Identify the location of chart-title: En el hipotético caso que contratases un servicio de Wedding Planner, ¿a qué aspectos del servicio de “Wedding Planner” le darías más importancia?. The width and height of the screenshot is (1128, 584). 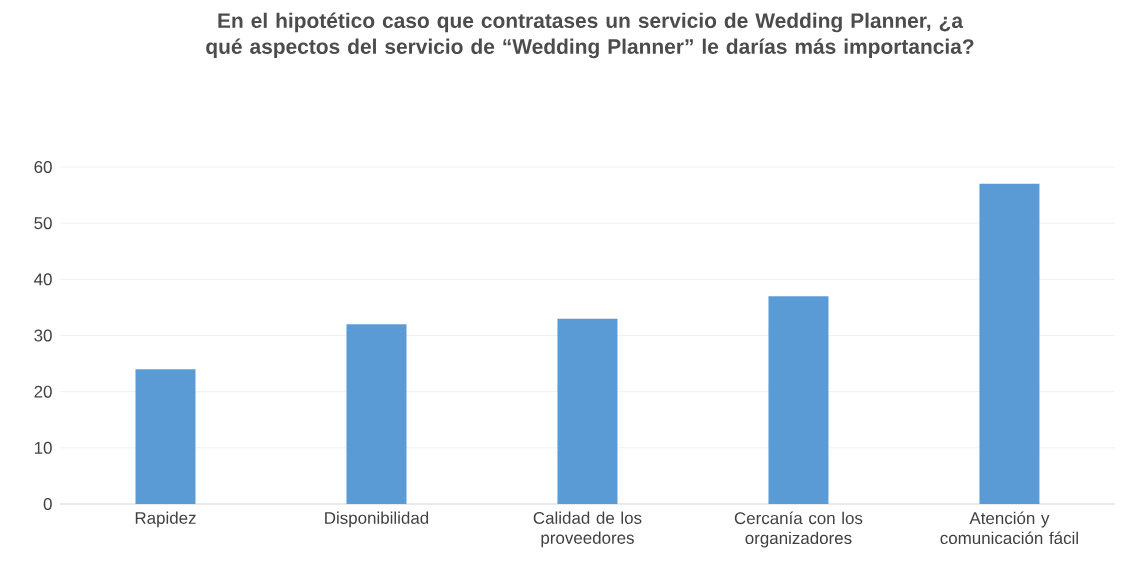
(590, 35).